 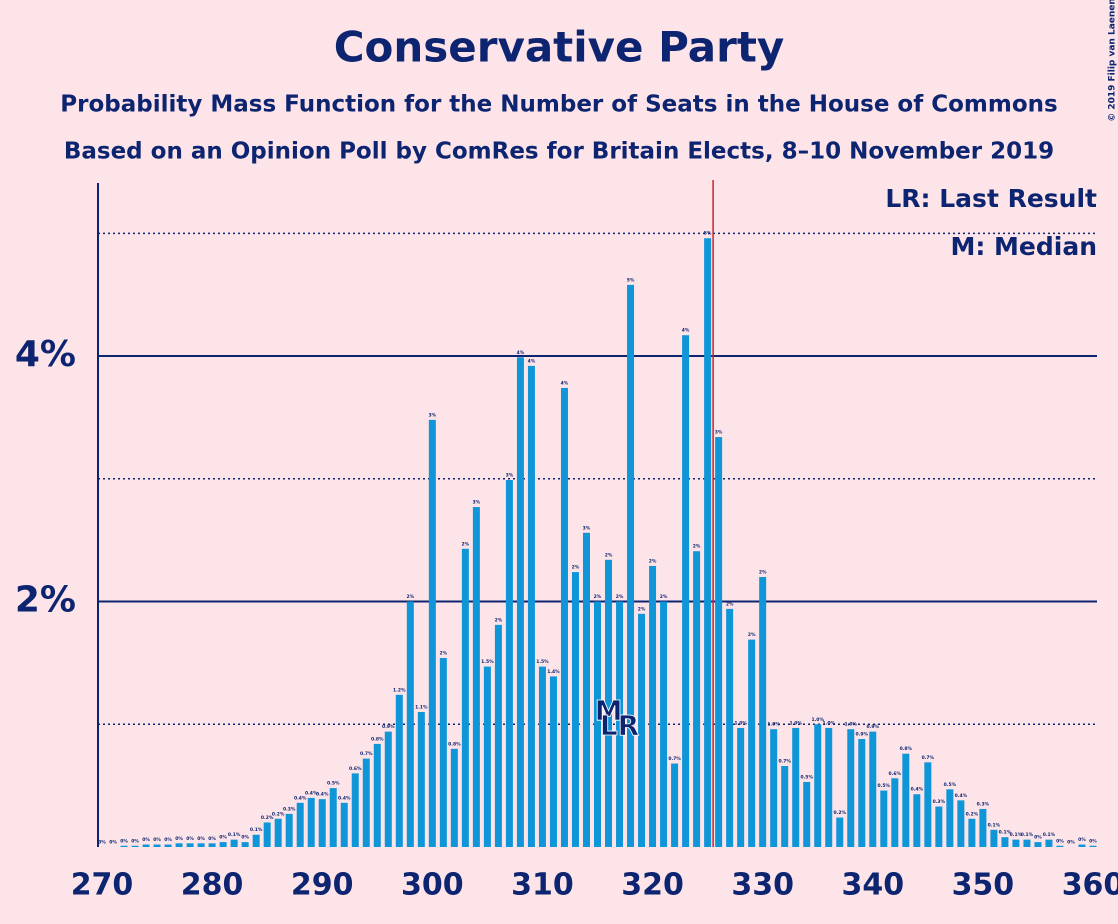 What do you see at coordinates (762, 885) in the screenshot?
I see `x-tick-label: 330` at bounding box center [762, 885].